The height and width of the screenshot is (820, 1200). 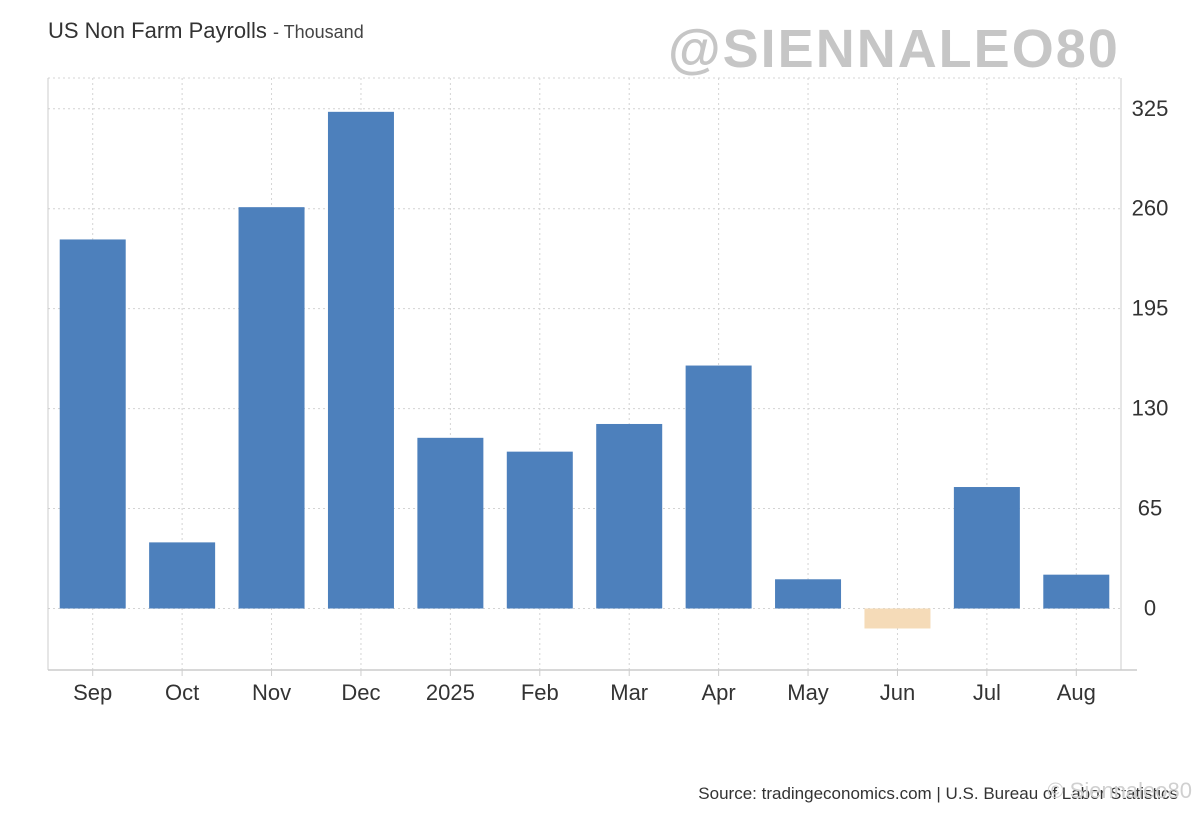 What do you see at coordinates (1150, 308) in the screenshot?
I see `y-tick-label: 195` at bounding box center [1150, 308].